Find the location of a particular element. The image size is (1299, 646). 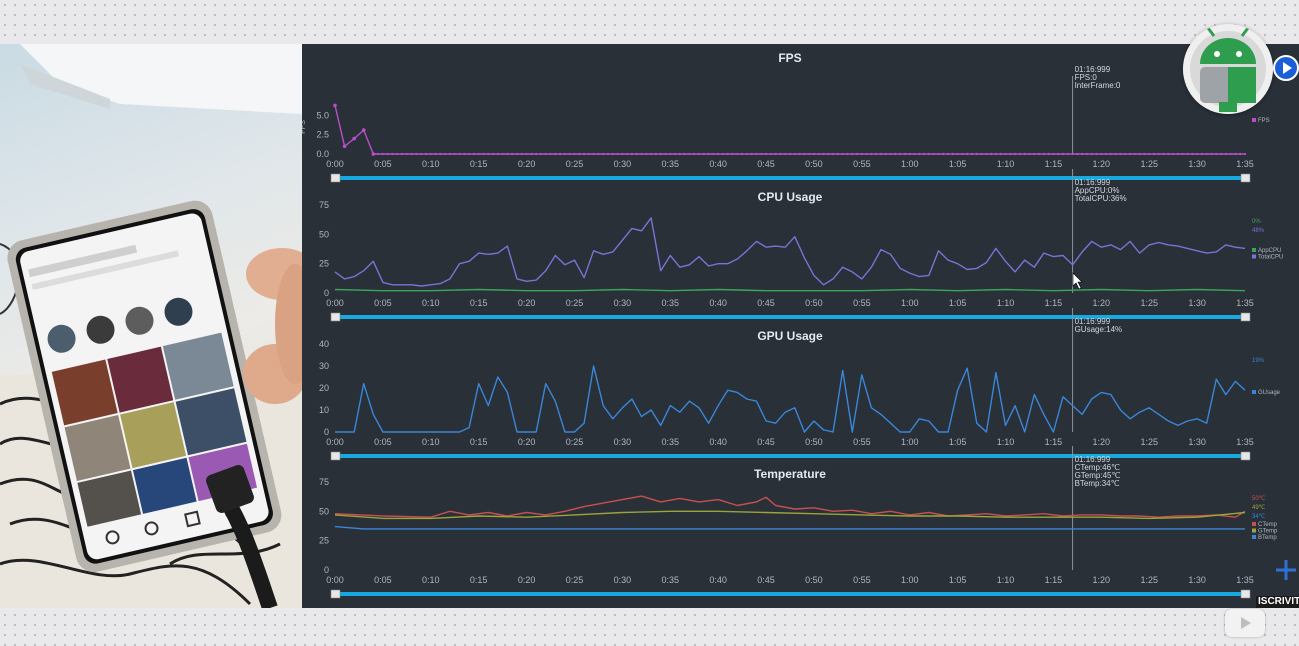

youtube-icon is located at coordinates (1245, 623).